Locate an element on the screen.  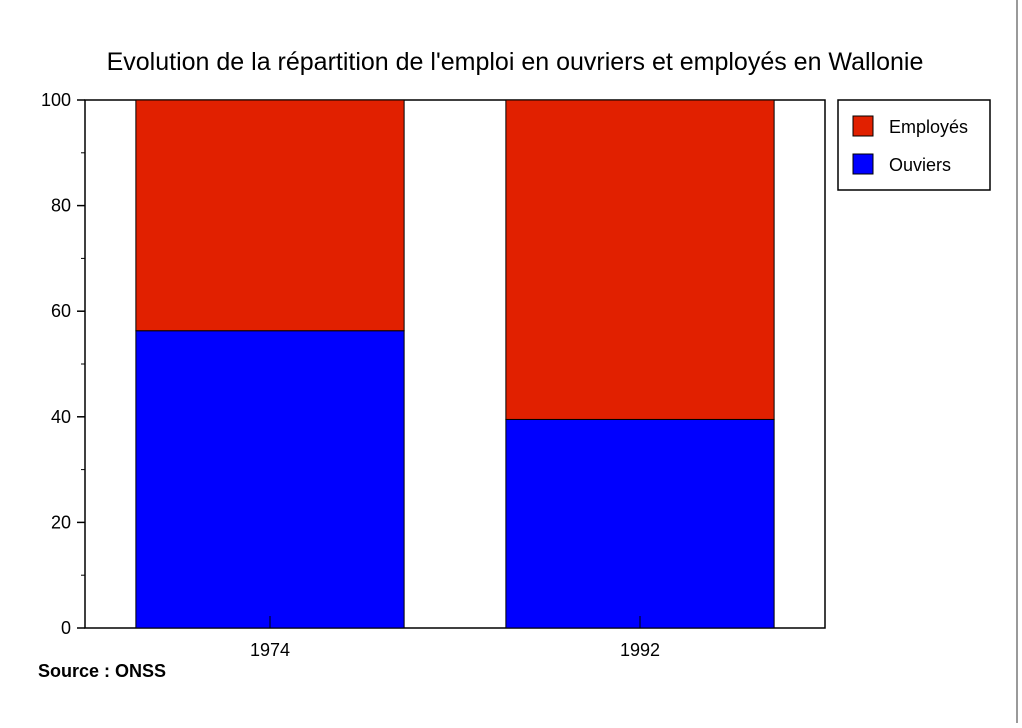
y-tick-label: 100 is located at coordinates (56, 100).